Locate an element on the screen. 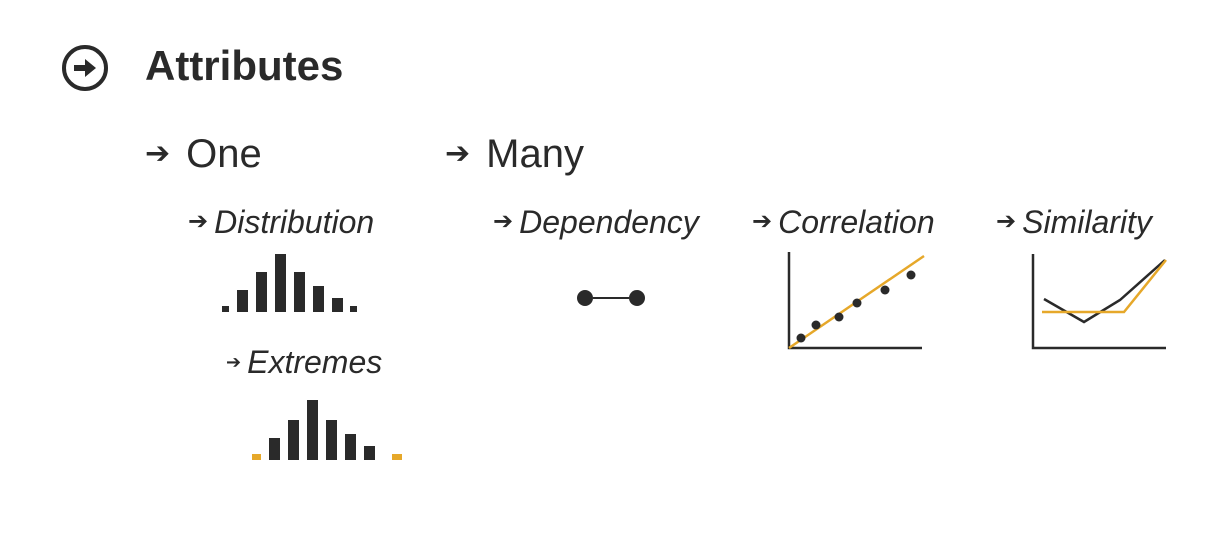 The image size is (1210, 542). similarity-label: Similarity is located at coordinates (1087, 222).